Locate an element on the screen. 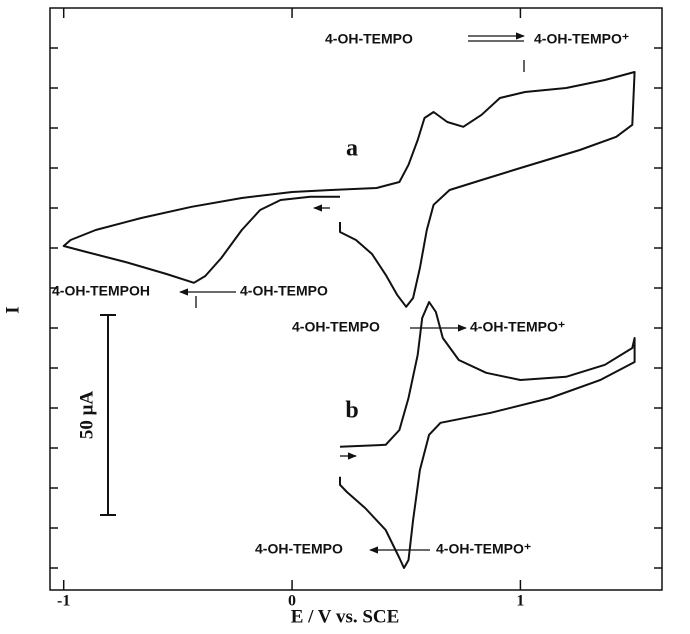 The image size is (690, 634). x-tick-label: 0 is located at coordinates (292, 601).